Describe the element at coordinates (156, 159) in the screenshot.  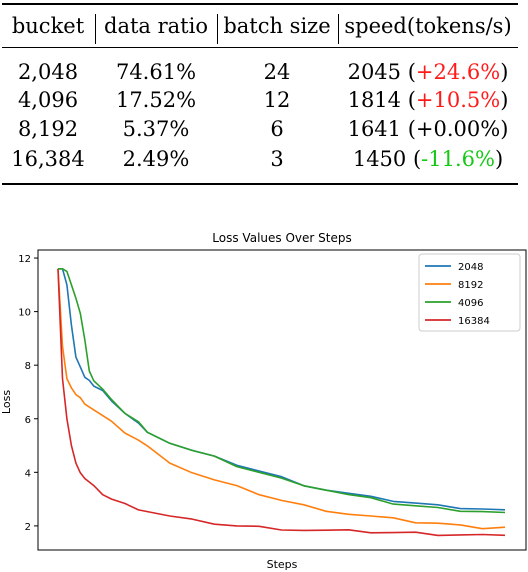
I see `table-cell-ratio: 2.49%` at that location.